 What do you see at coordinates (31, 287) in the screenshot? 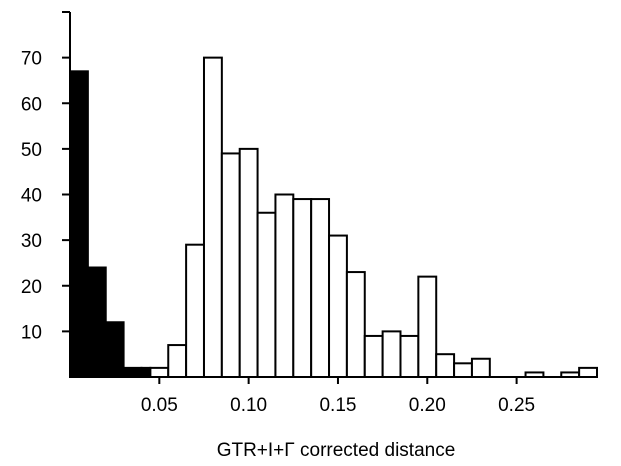
I see `y-tick-label-1: 20` at bounding box center [31, 287].